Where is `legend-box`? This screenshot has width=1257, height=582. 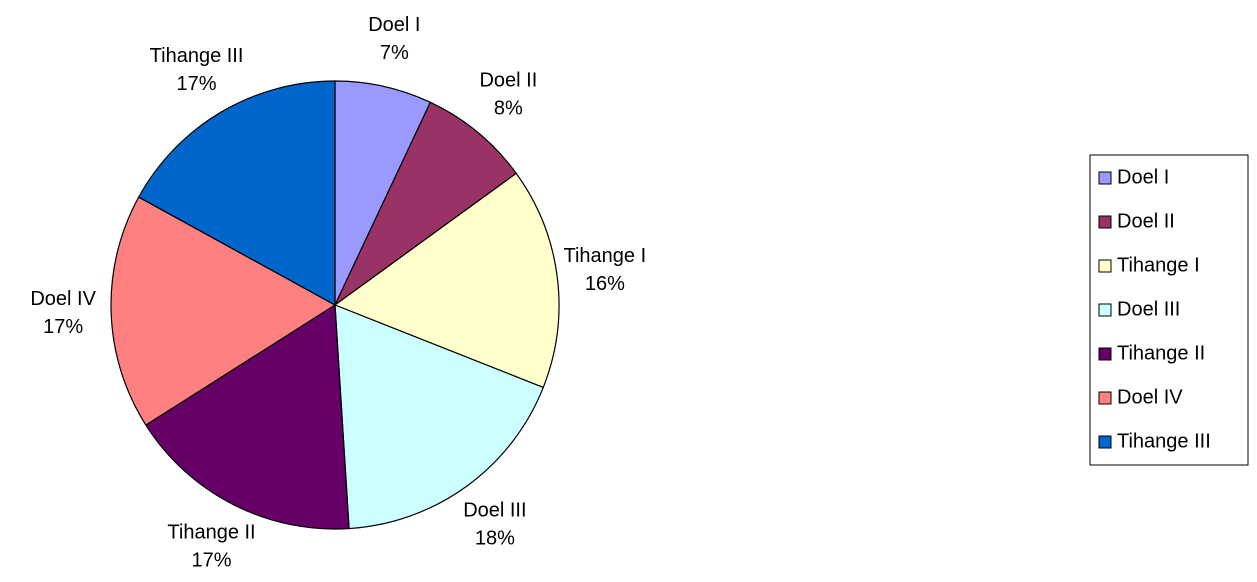
legend-box is located at coordinates (1169, 310).